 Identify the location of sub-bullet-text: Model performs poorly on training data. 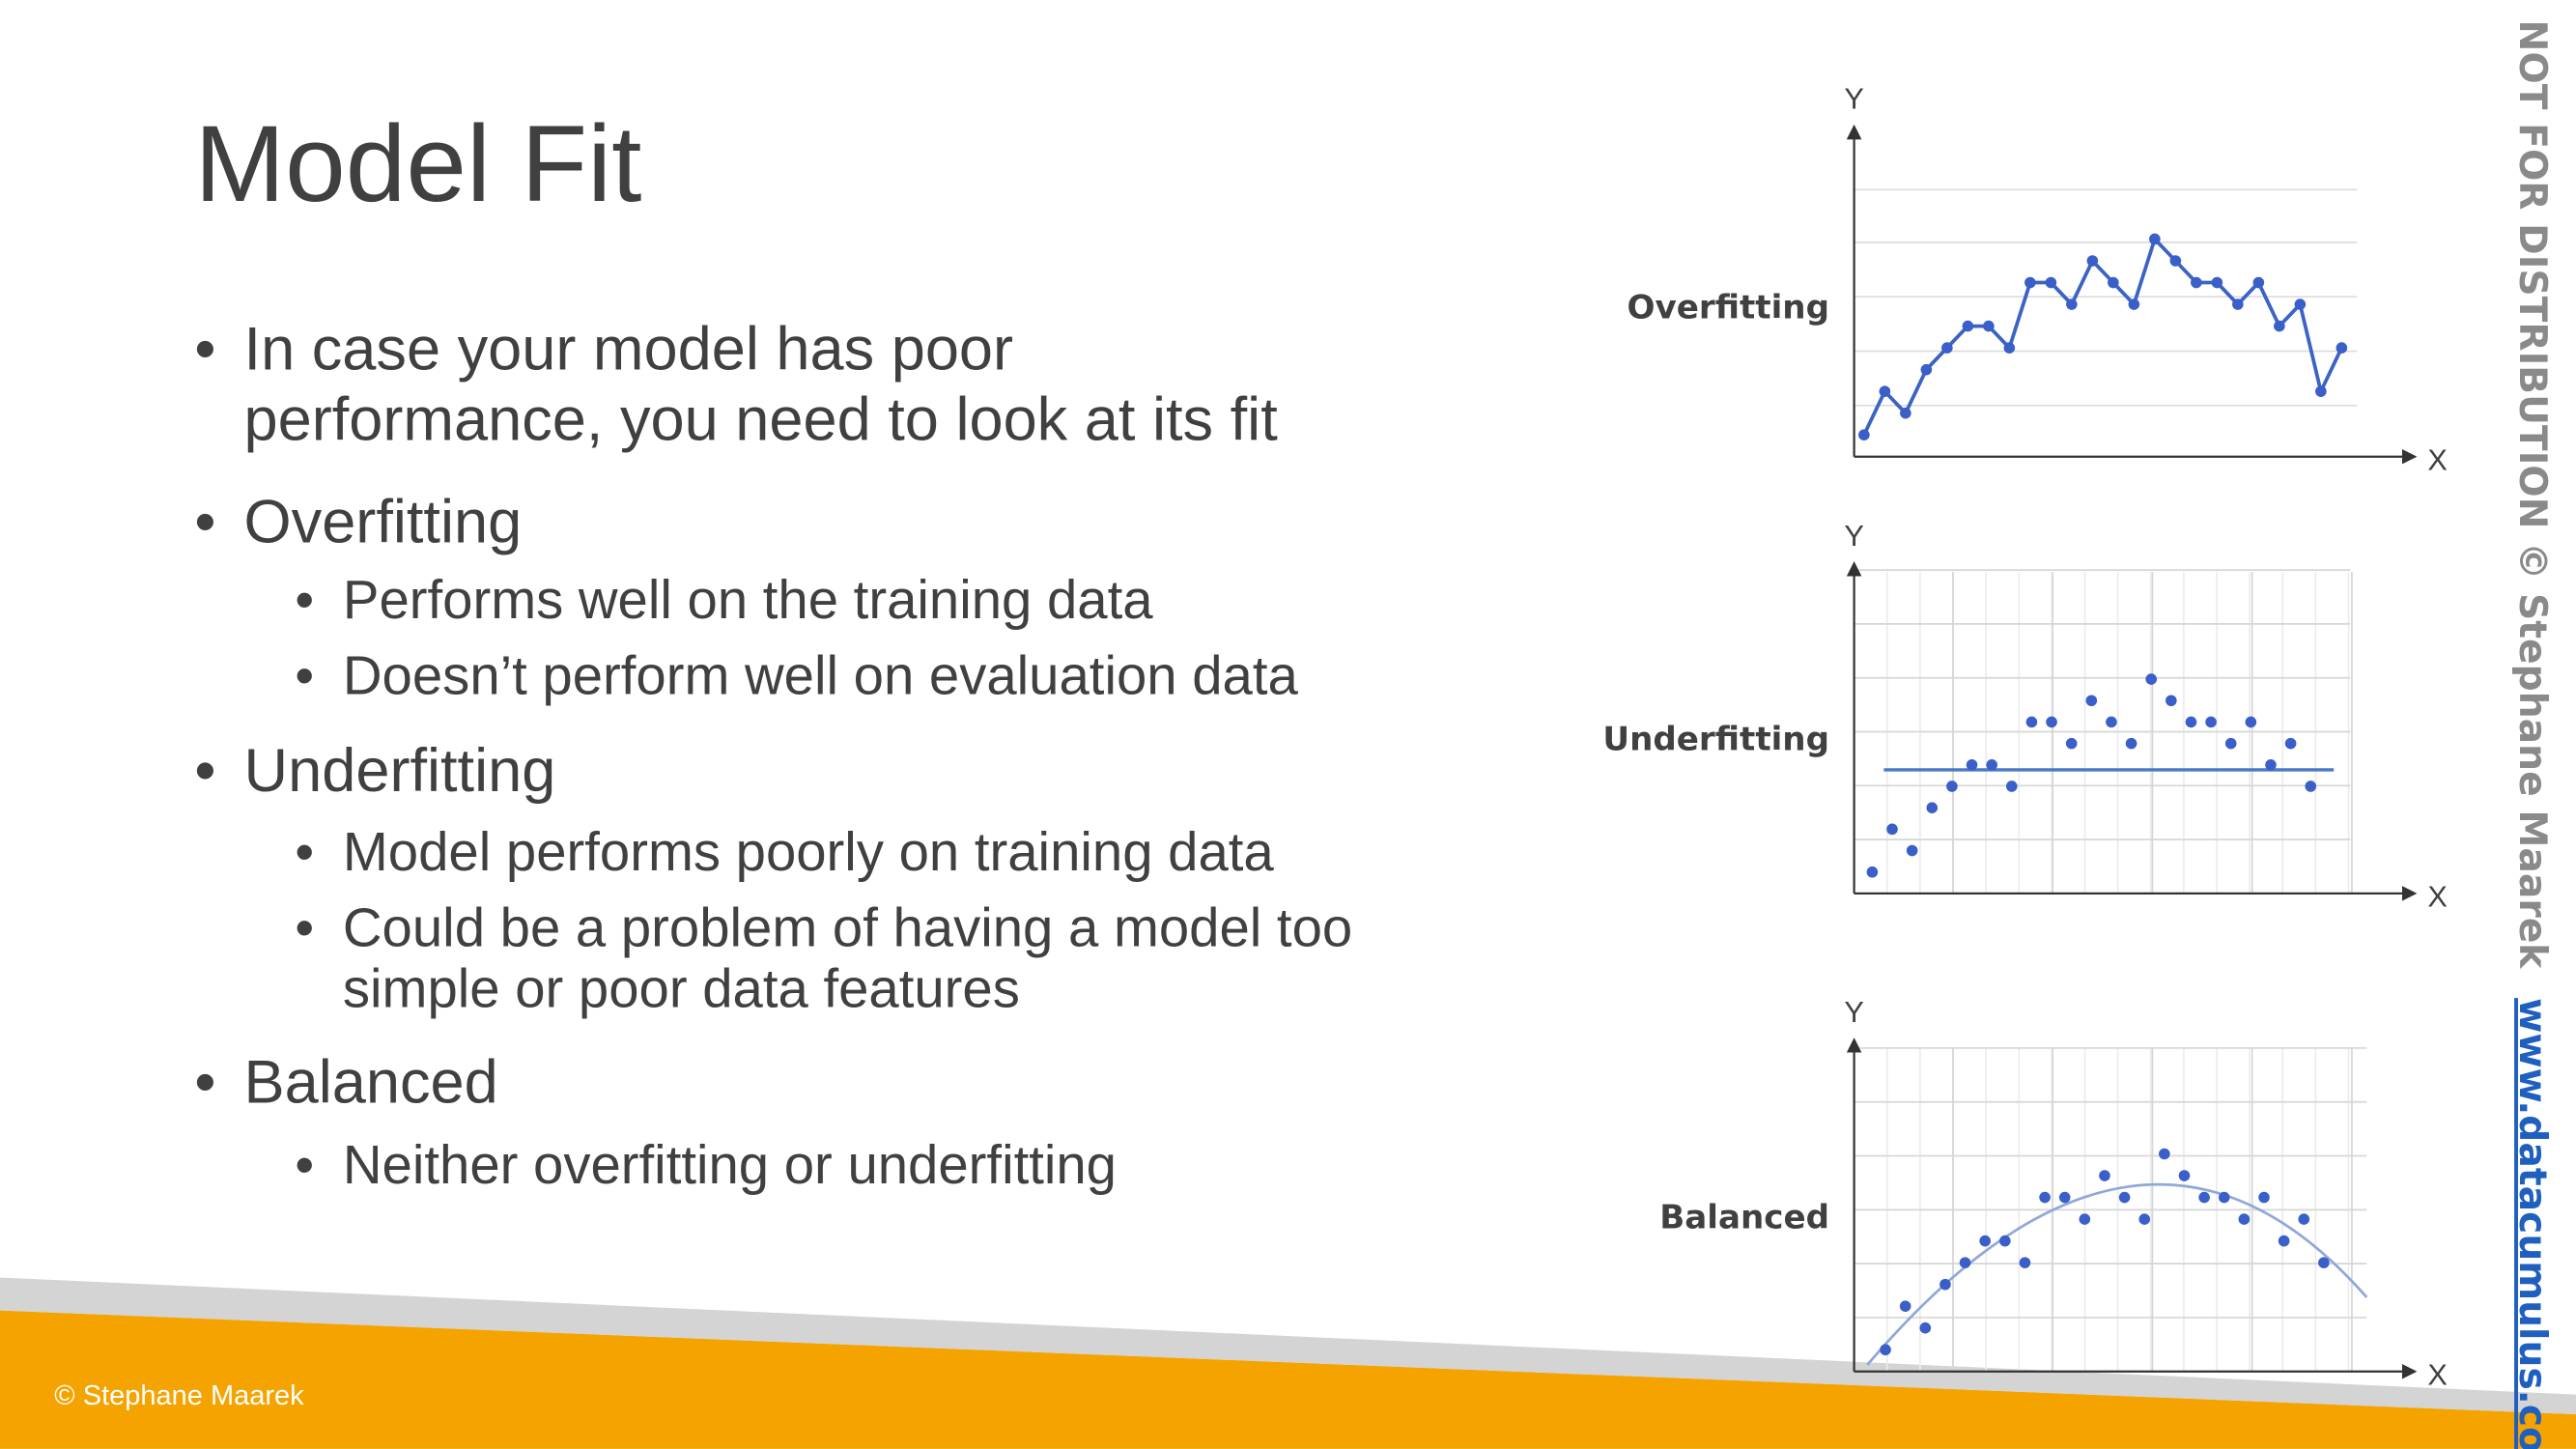
(808, 851).